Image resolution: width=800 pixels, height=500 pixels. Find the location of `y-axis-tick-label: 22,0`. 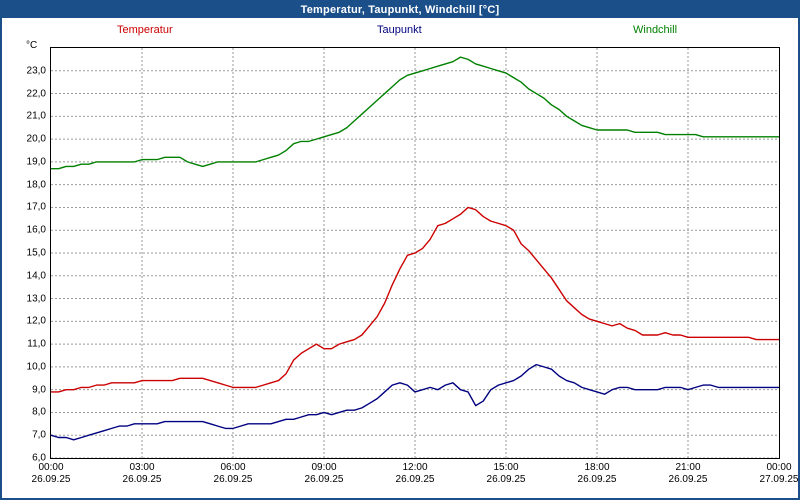

y-axis-tick-label: 22,0 is located at coordinates (36, 94).